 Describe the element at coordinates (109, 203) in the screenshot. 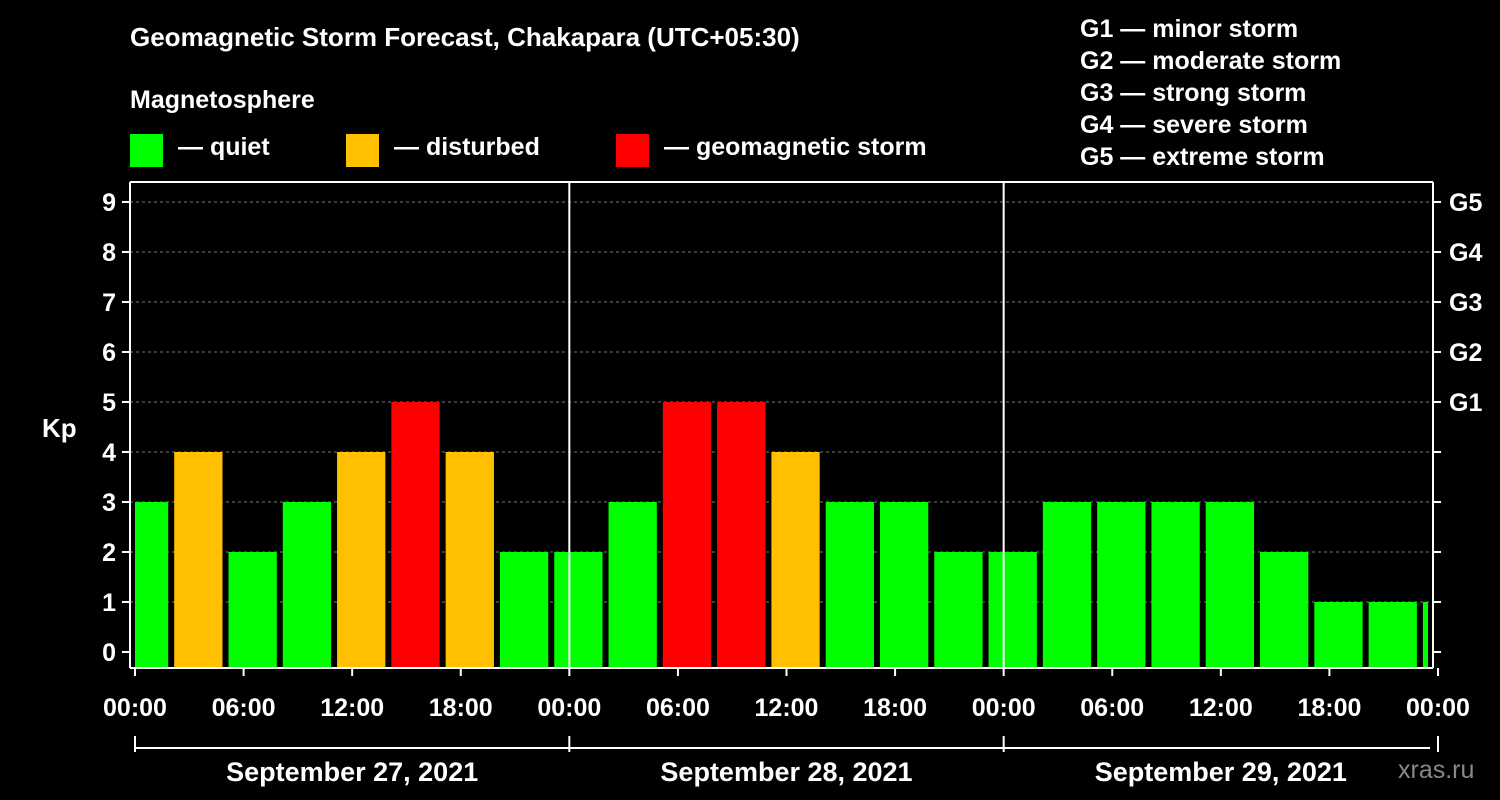

I see `y-tick-label: 9` at that location.